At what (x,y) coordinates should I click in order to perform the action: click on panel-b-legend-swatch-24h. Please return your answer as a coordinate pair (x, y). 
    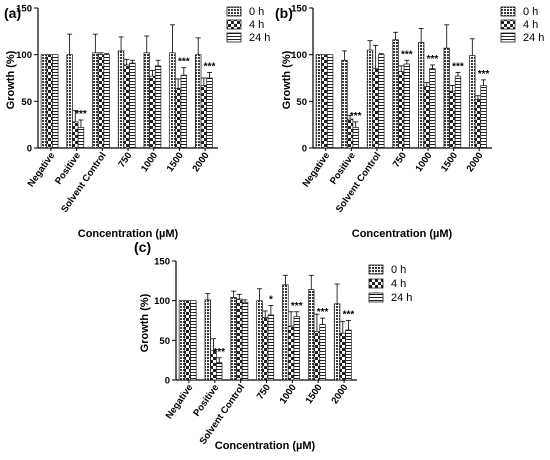
    Looking at the image, I should click on (508, 37).